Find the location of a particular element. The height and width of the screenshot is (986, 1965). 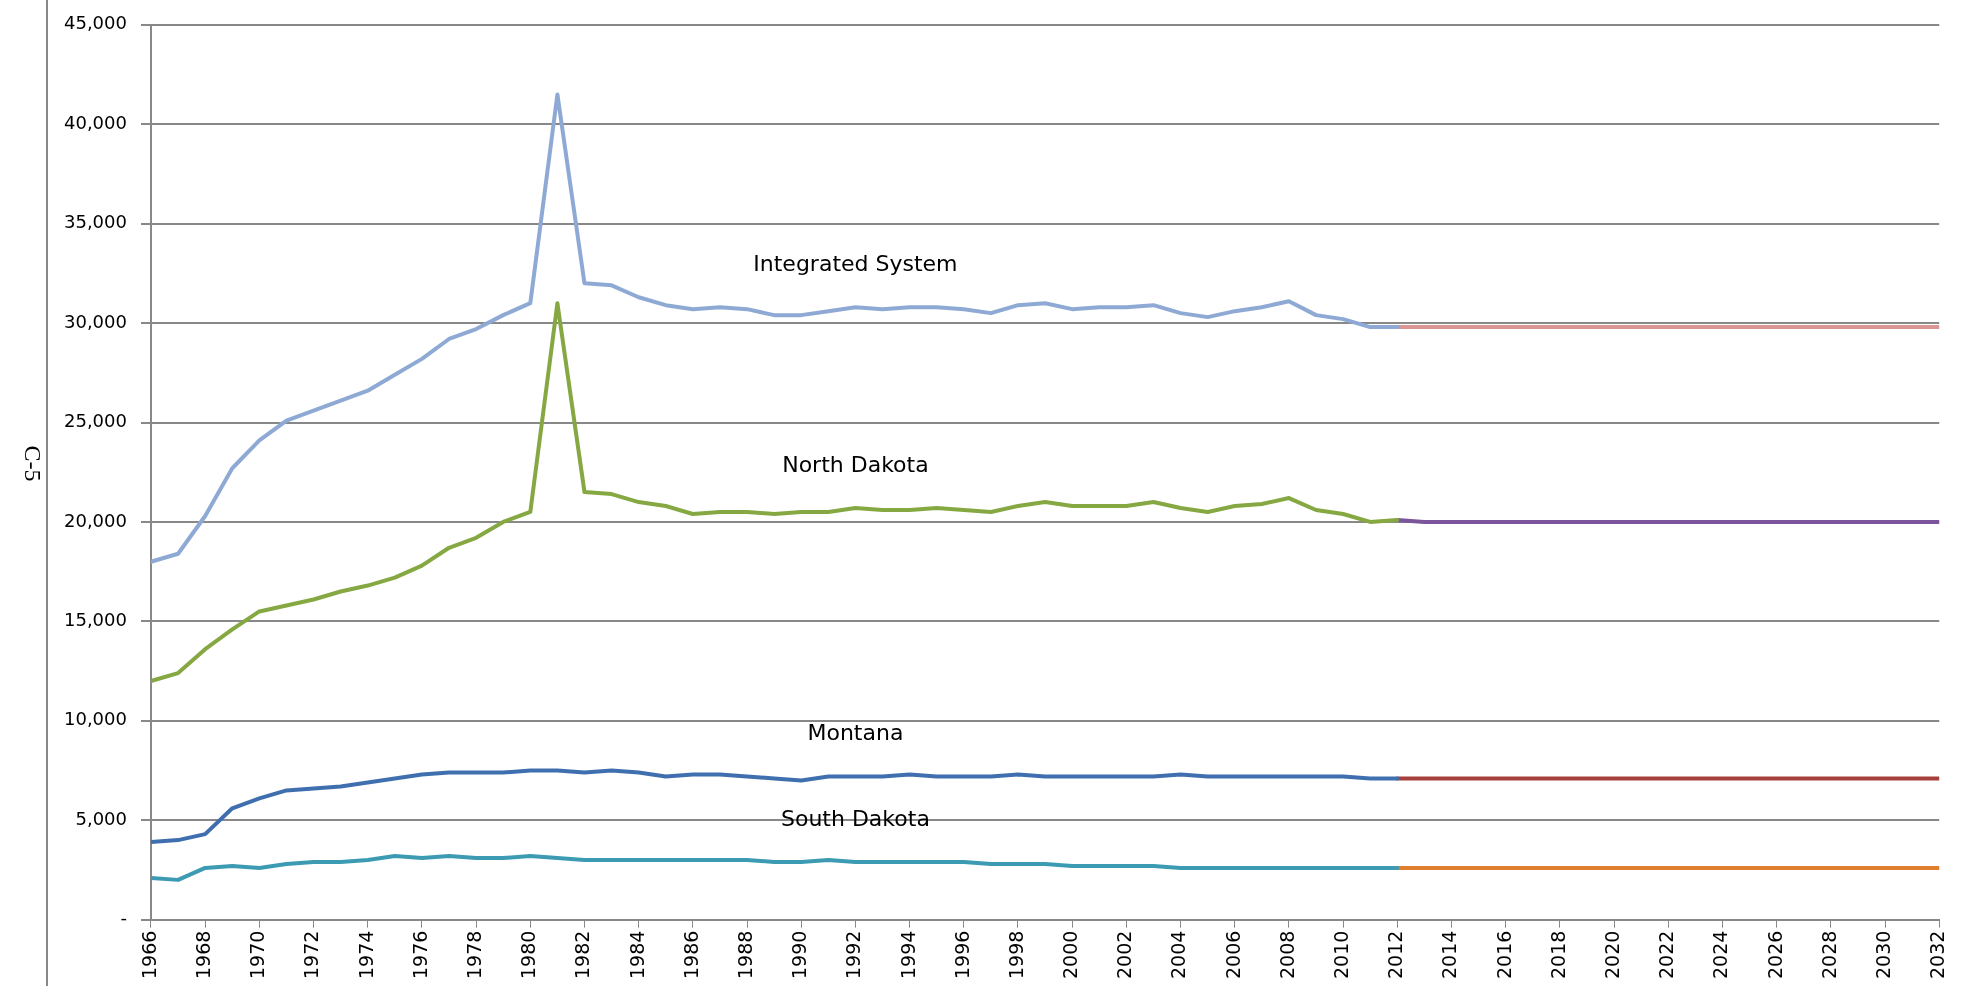

x-tick-label: 1992 is located at coordinates (853, 955).